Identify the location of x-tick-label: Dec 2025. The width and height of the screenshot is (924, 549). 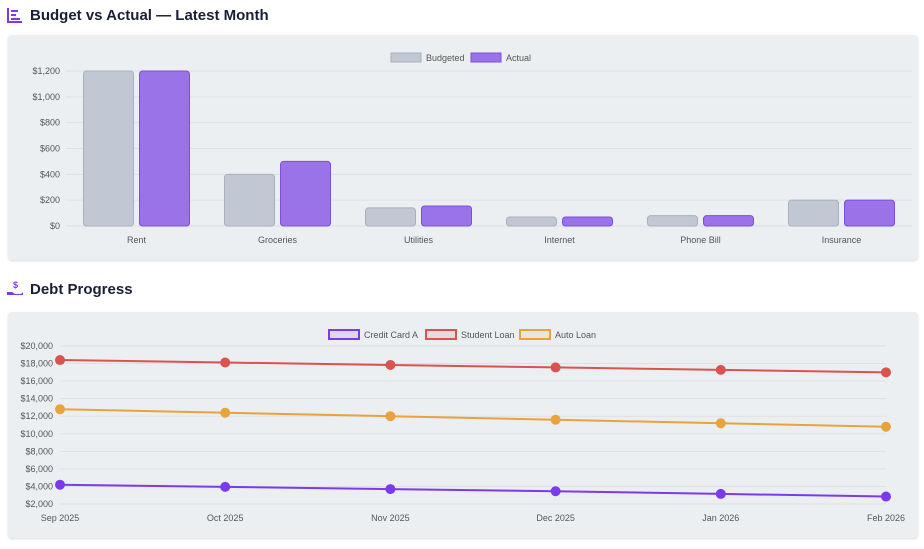
(555, 518).